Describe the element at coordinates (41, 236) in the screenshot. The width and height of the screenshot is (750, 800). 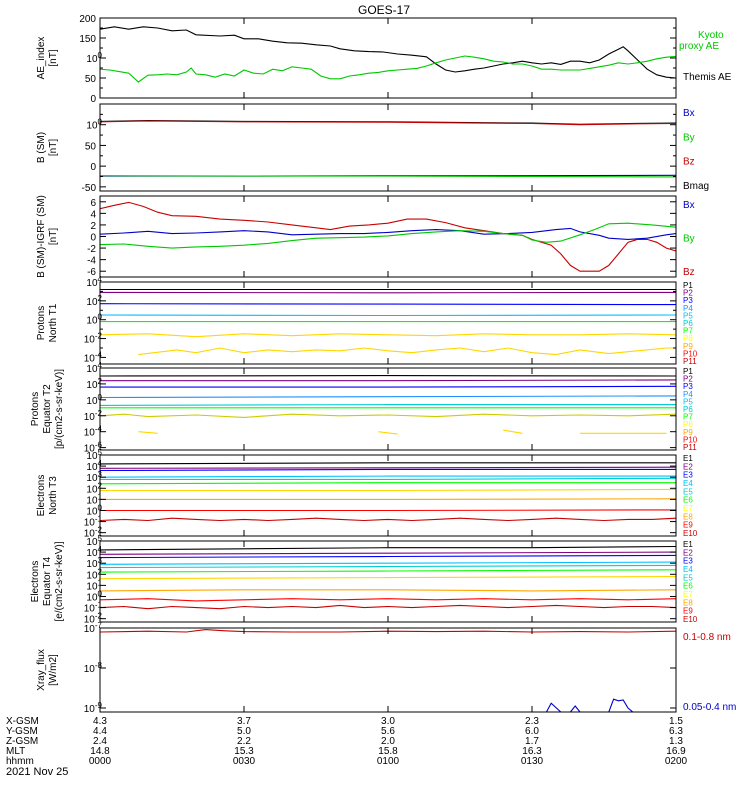
I see `y-axis-label: B (SM)-IGRF (SM)` at that location.